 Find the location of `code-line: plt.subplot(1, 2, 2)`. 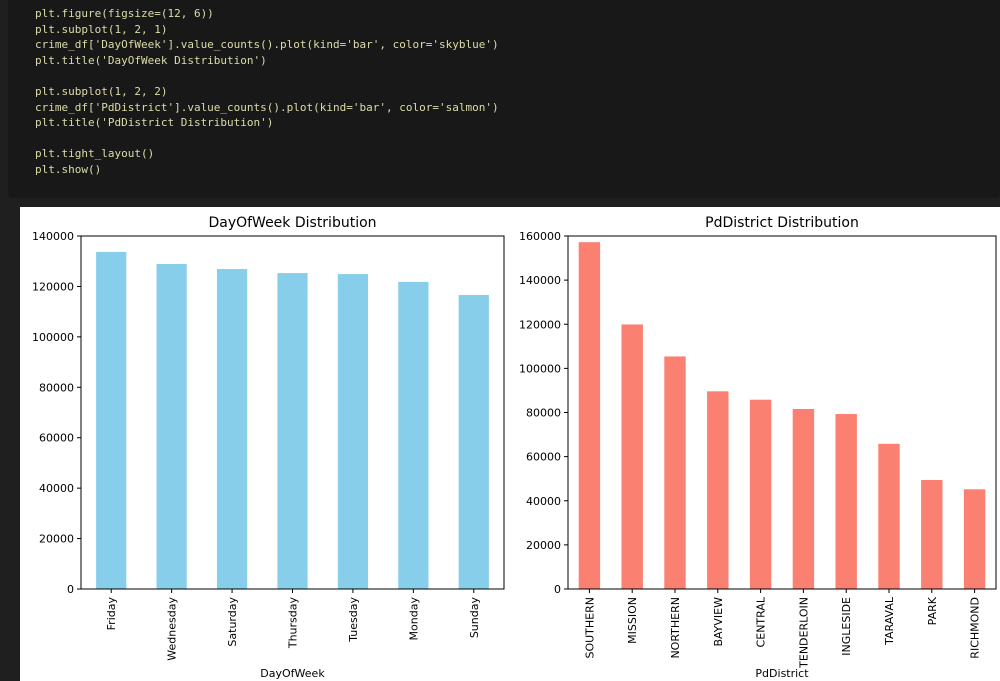

code-line: plt.subplot(1, 2, 2) is located at coordinates (101, 91).